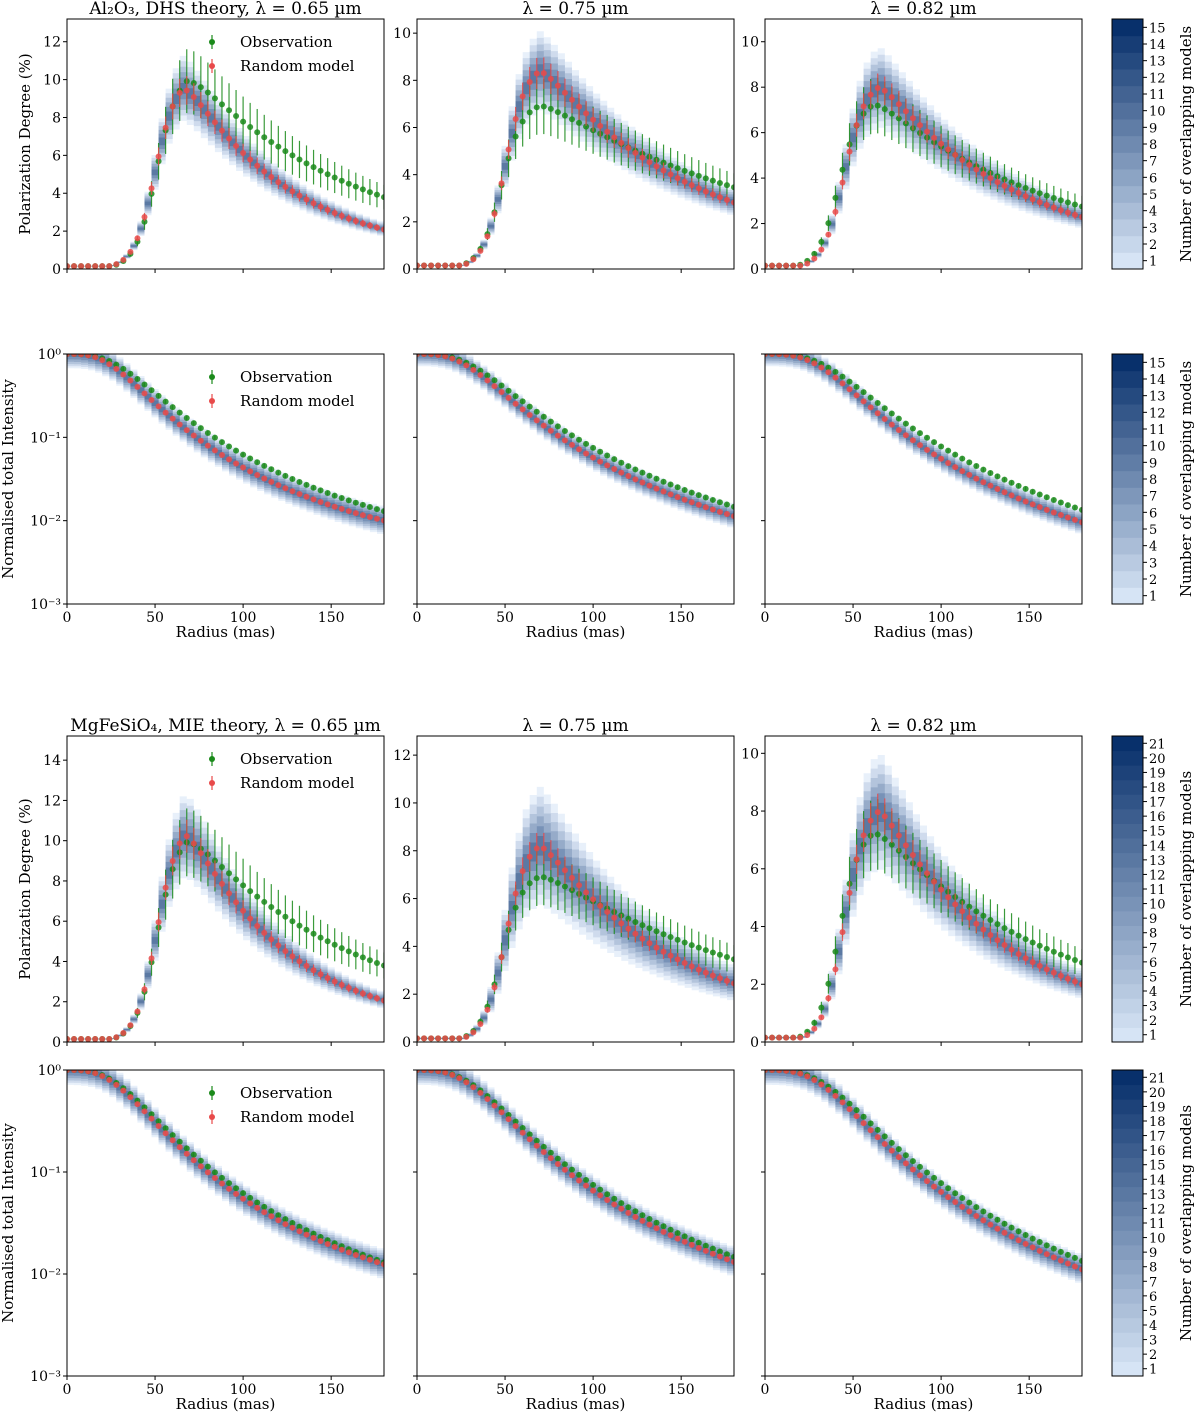  What do you see at coordinates (924, 632) in the screenshot?
I see `x-axis-label: Radius (mas)` at bounding box center [924, 632].